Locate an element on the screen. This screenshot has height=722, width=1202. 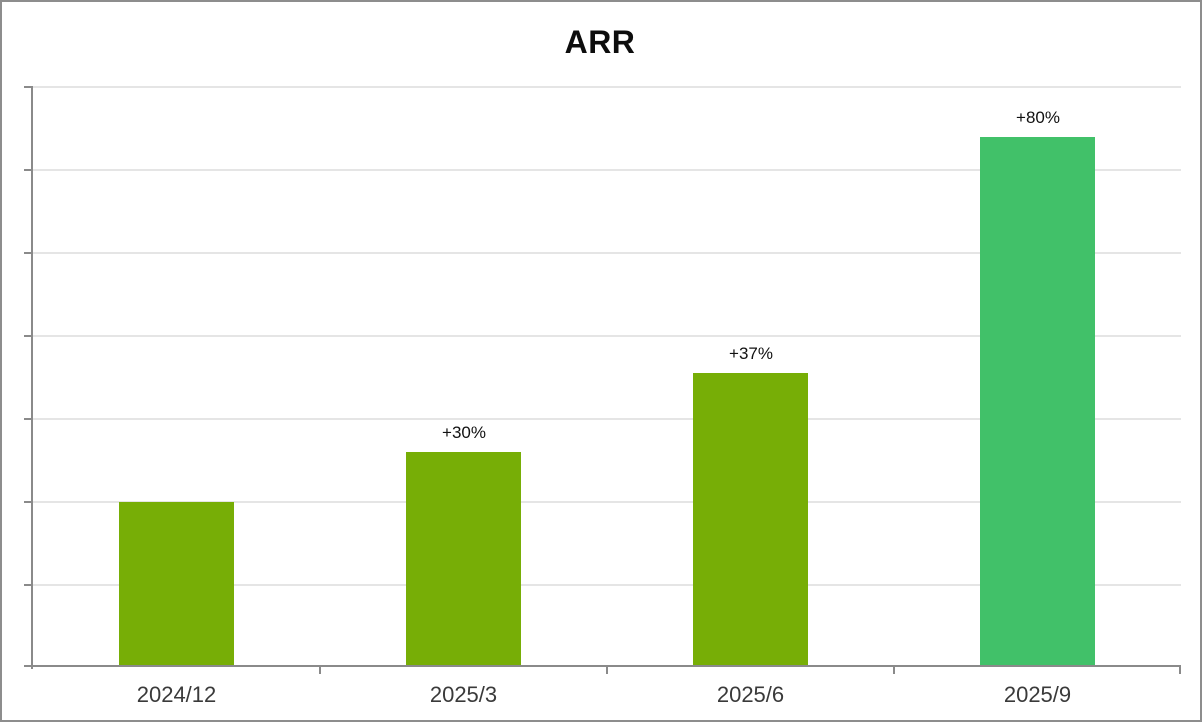
x-axis-tick-label: 2025/3 is located at coordinates (463, 694).